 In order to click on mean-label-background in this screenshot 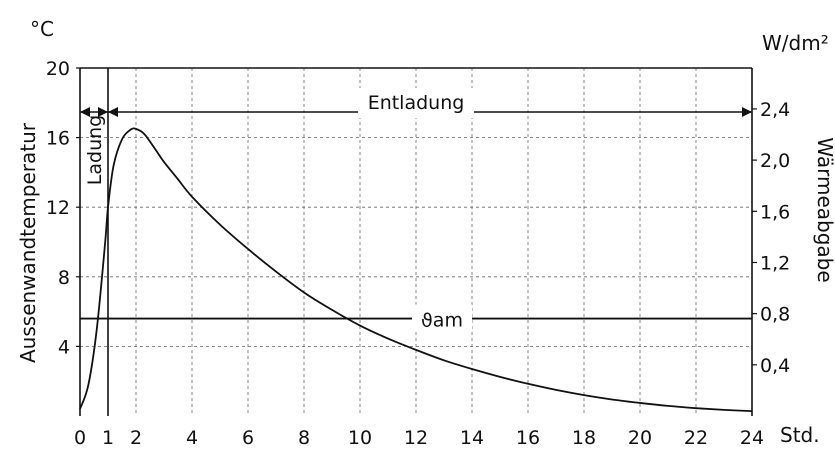, I will do `click(442, 317)`.